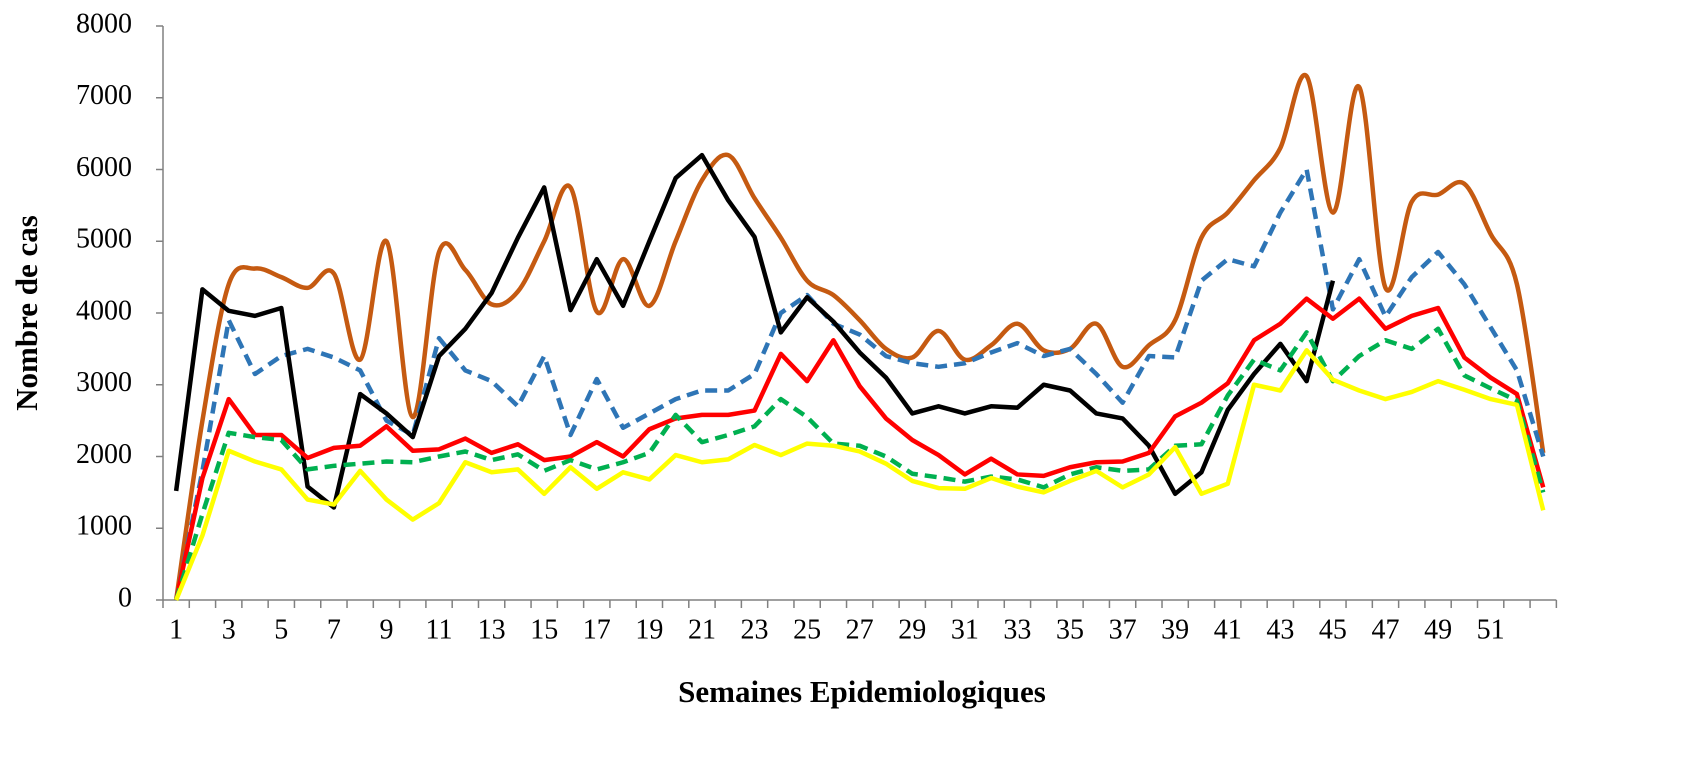  Describe the element at coordinates (104, 310) in the screenshot. I see `y-tick-label: 4000` at that location.